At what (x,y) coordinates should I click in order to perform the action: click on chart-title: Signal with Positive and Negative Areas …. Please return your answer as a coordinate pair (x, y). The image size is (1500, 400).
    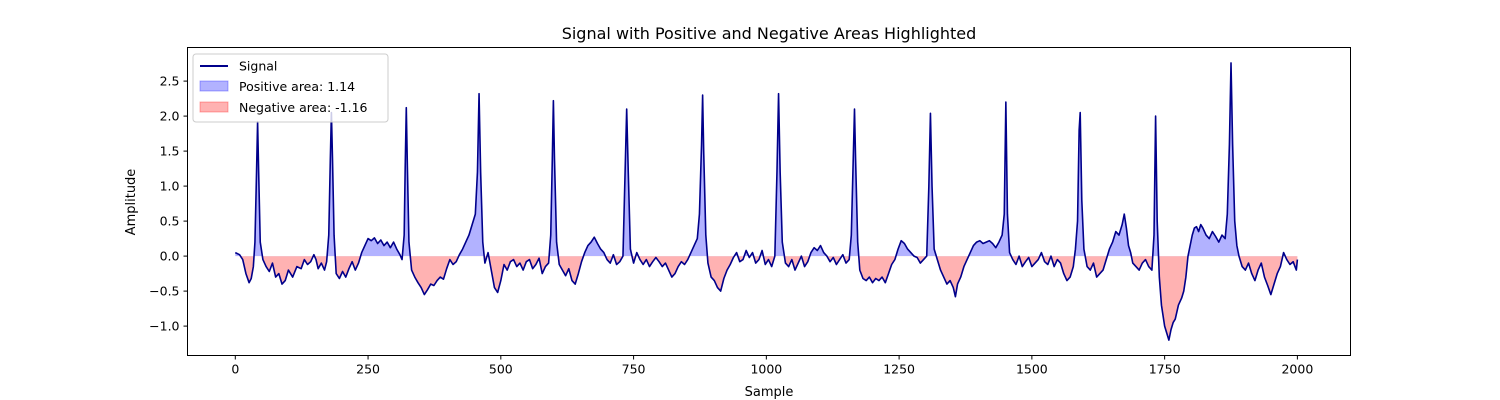
    Looking at the image, I should click on (769, 33).